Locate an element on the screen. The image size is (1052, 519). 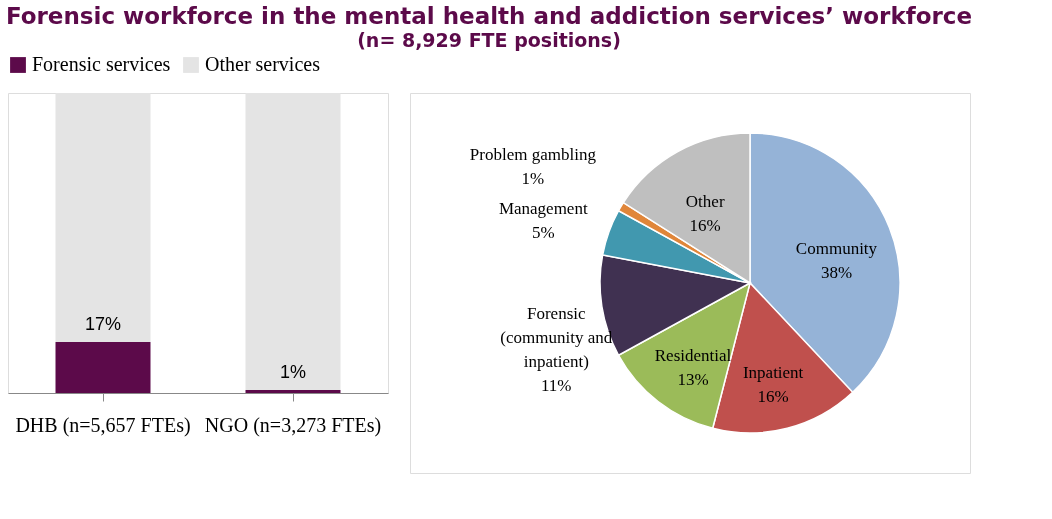
slice-label: Problem gambling is located at coordinates (533, 154).